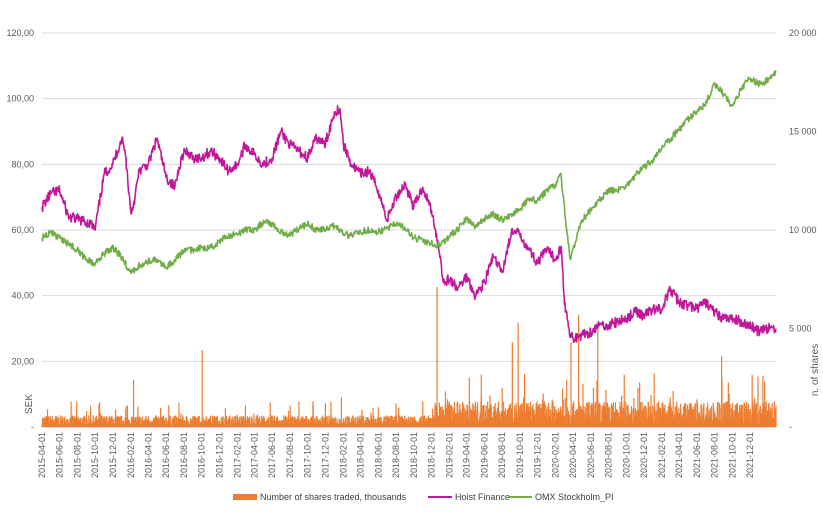  Describe the element at coordinates (482, 497) in the screenshot. I see `legend-label: Hoist Finance` at that location.